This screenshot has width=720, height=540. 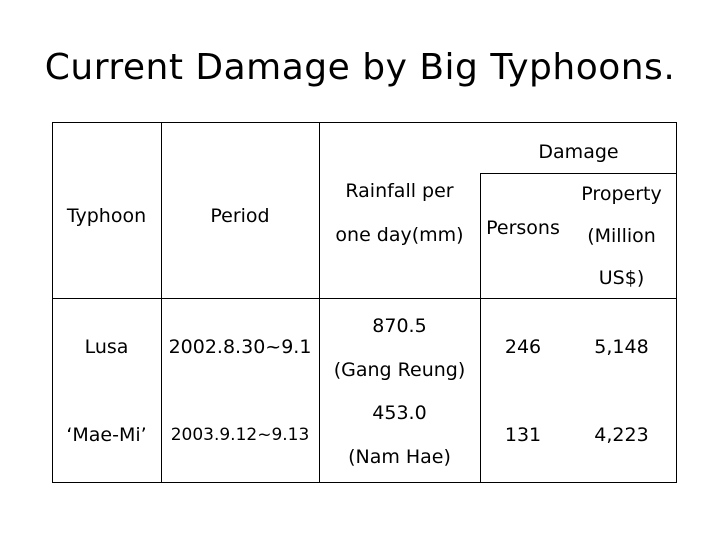 What do you see at coordinates (399, 435) in the screenshot?
I see `row-2-rainfall: 453.0 (Nam Hae)` at bounding box center [399, 435].